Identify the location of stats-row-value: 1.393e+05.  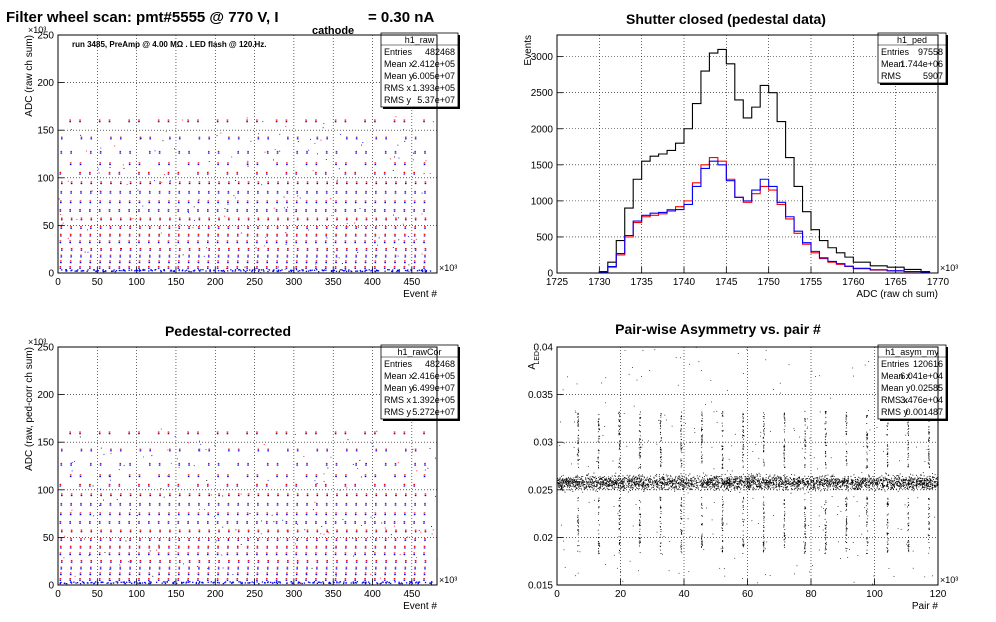
(433, 88).